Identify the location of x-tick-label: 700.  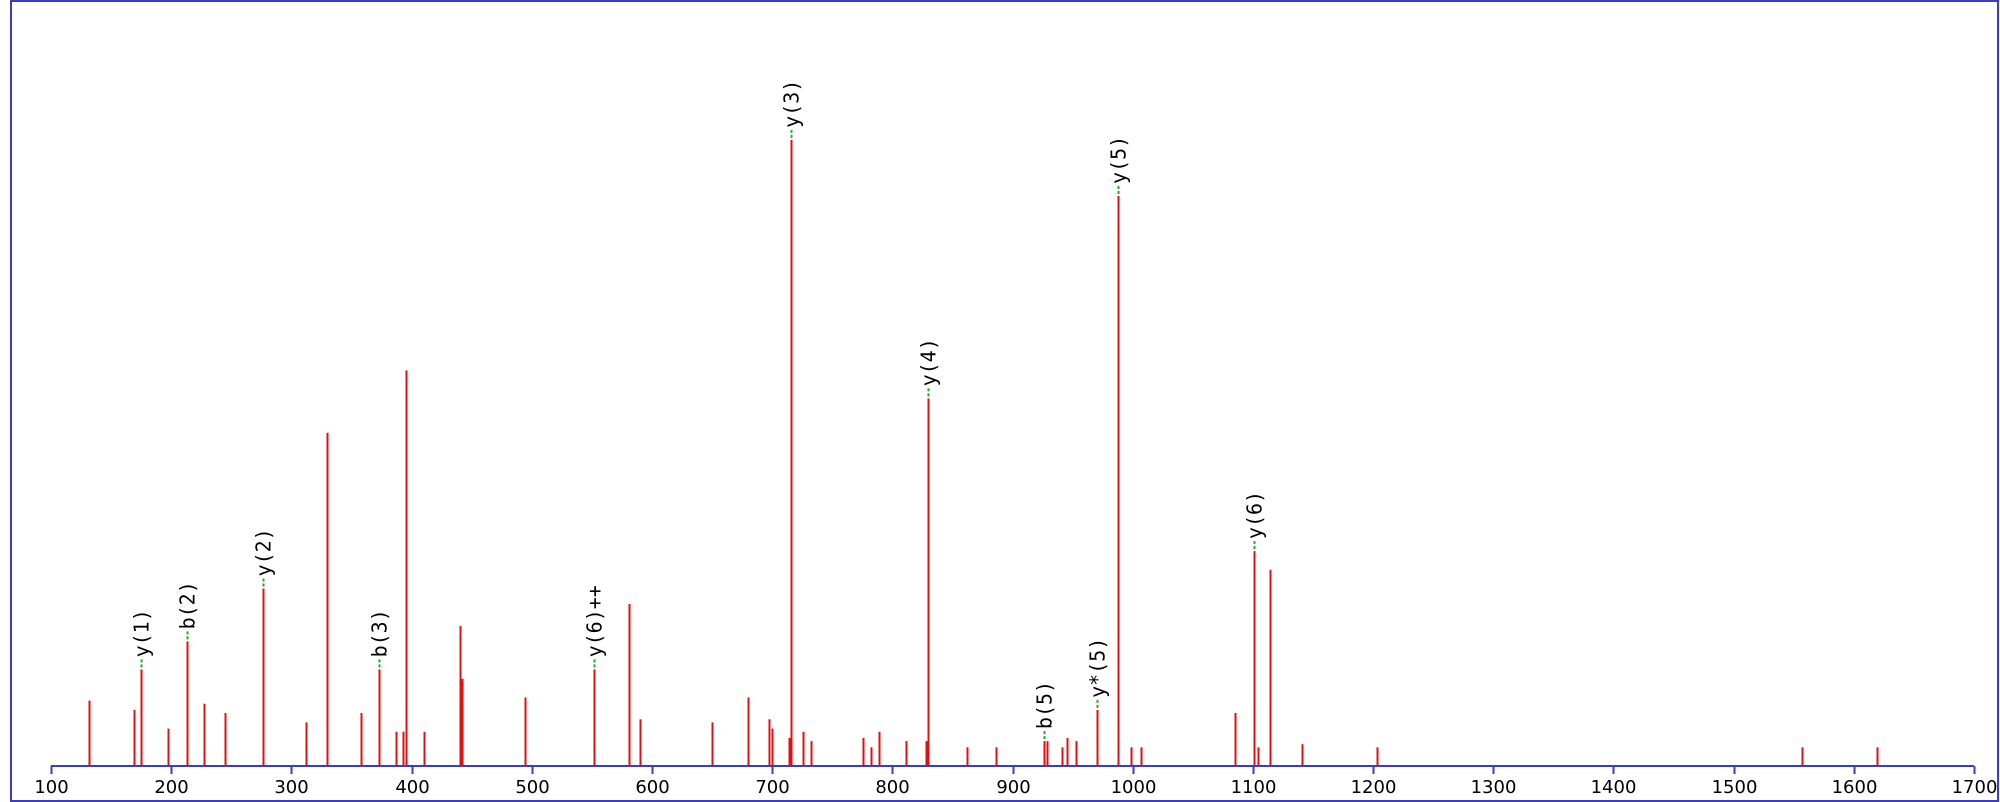
(772, 787).